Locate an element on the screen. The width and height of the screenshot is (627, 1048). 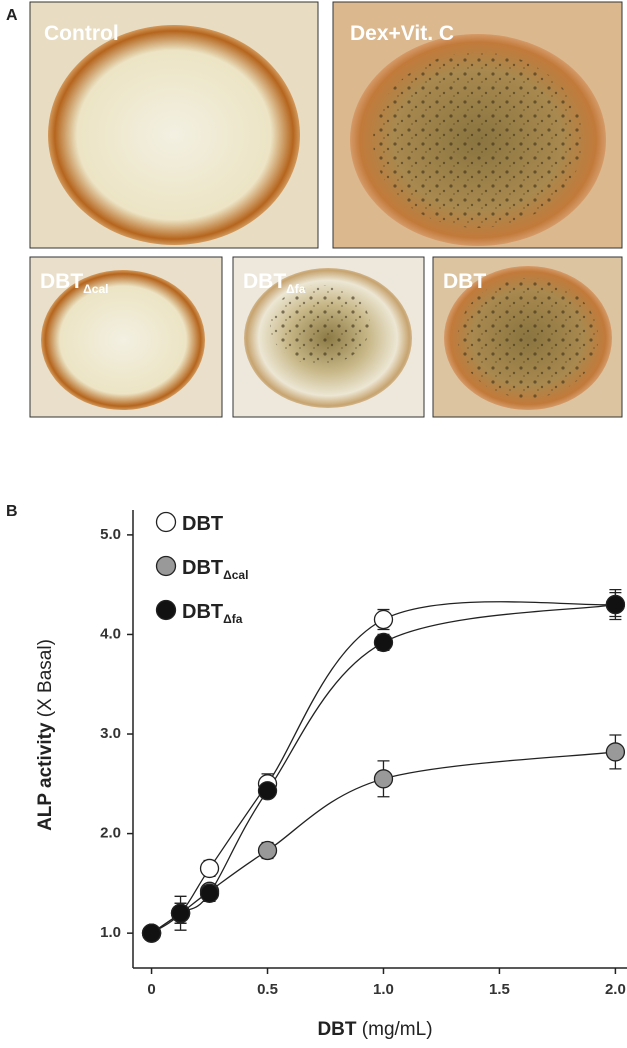
y-tick-label: 4.0 is located at coordinates (110, 633).